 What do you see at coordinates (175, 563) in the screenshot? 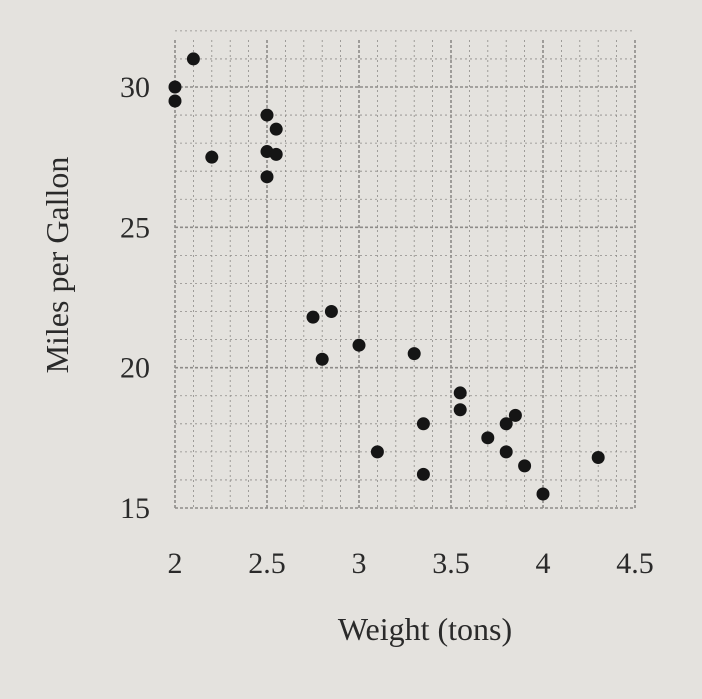
I see `x-tick-label: 2` at bounding box center [175, 563].